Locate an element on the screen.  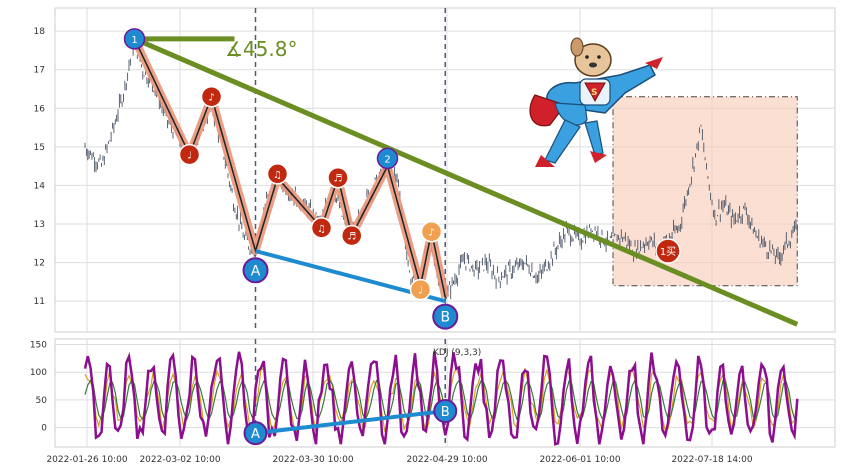
kdj-point-label: A is located at coordinates (255, 434).